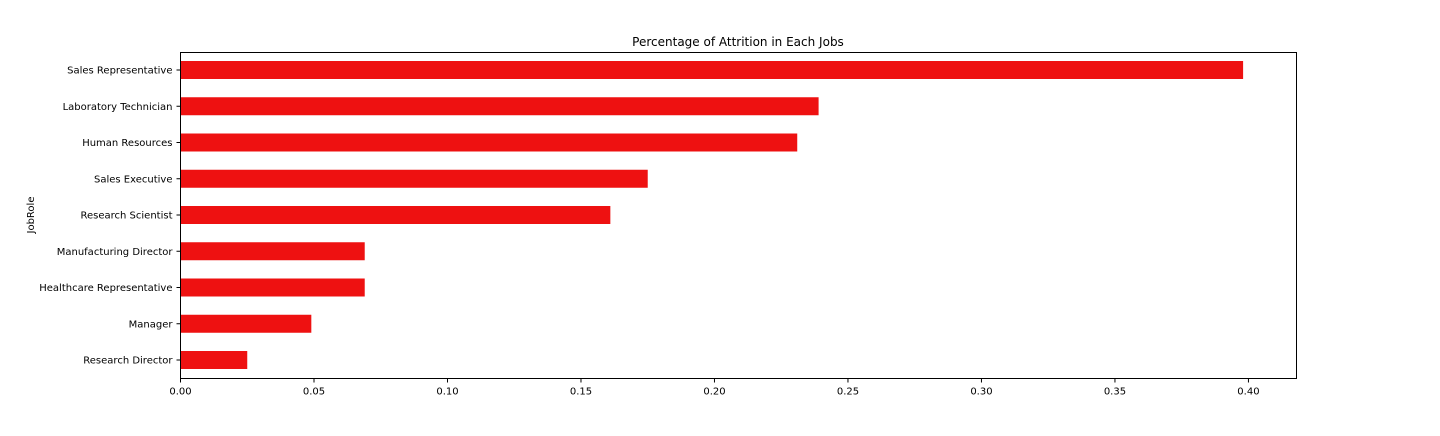 The height and width of the screenshot is (436, 1440). Describe the element at coordinates (127, 143) in the screenshot. I see `y-tick-label: Human Resources` at that location.